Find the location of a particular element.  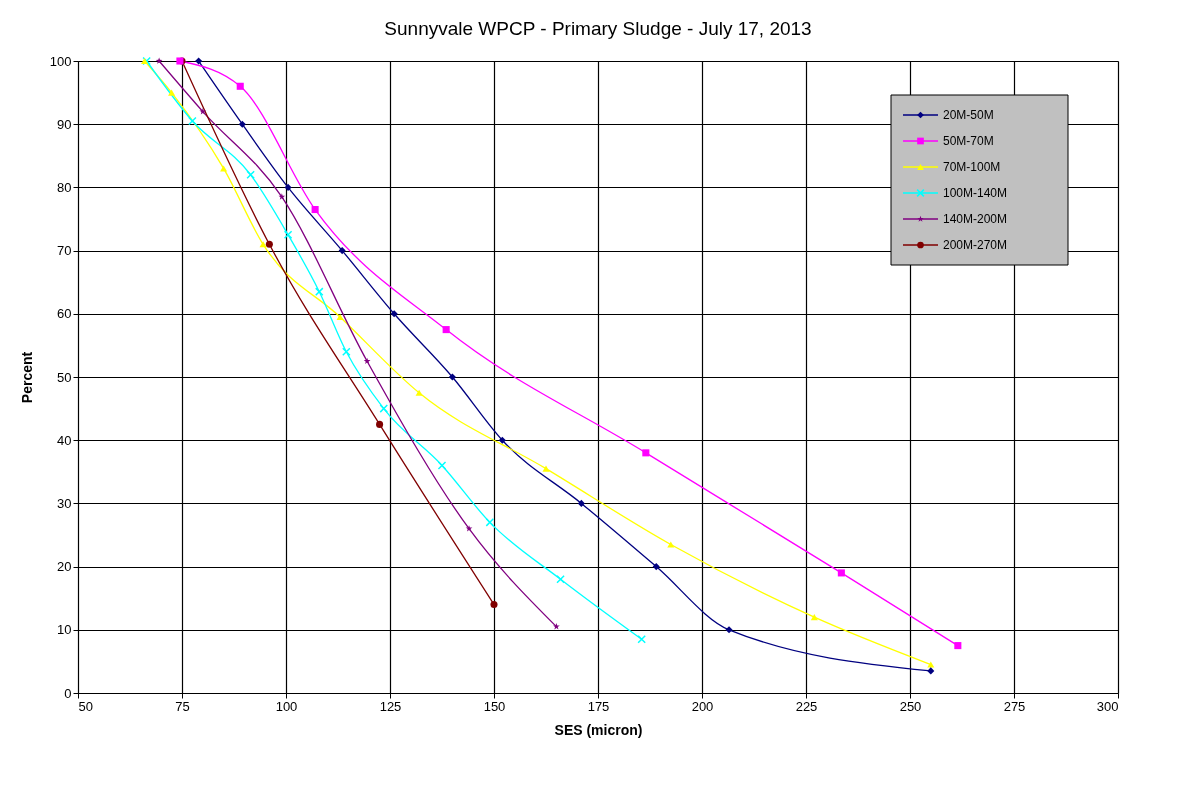

x-tick-label: 125 is located at coordinates (390, 706).